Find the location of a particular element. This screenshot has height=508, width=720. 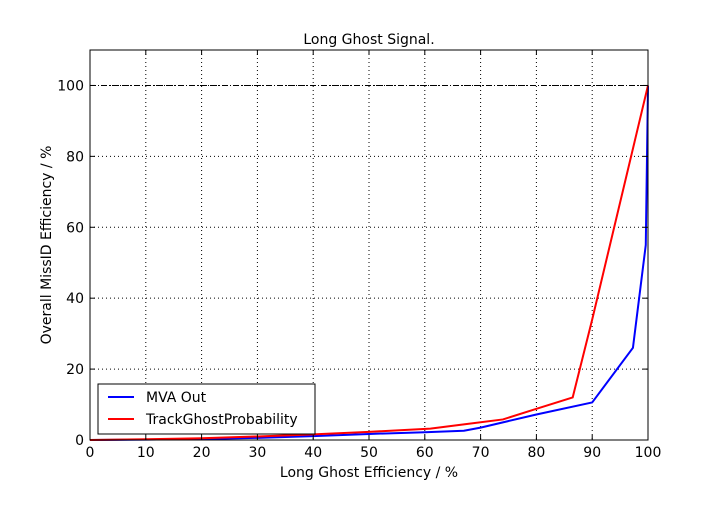

y-tick-label: 60 is located at coordinates (75, 228).